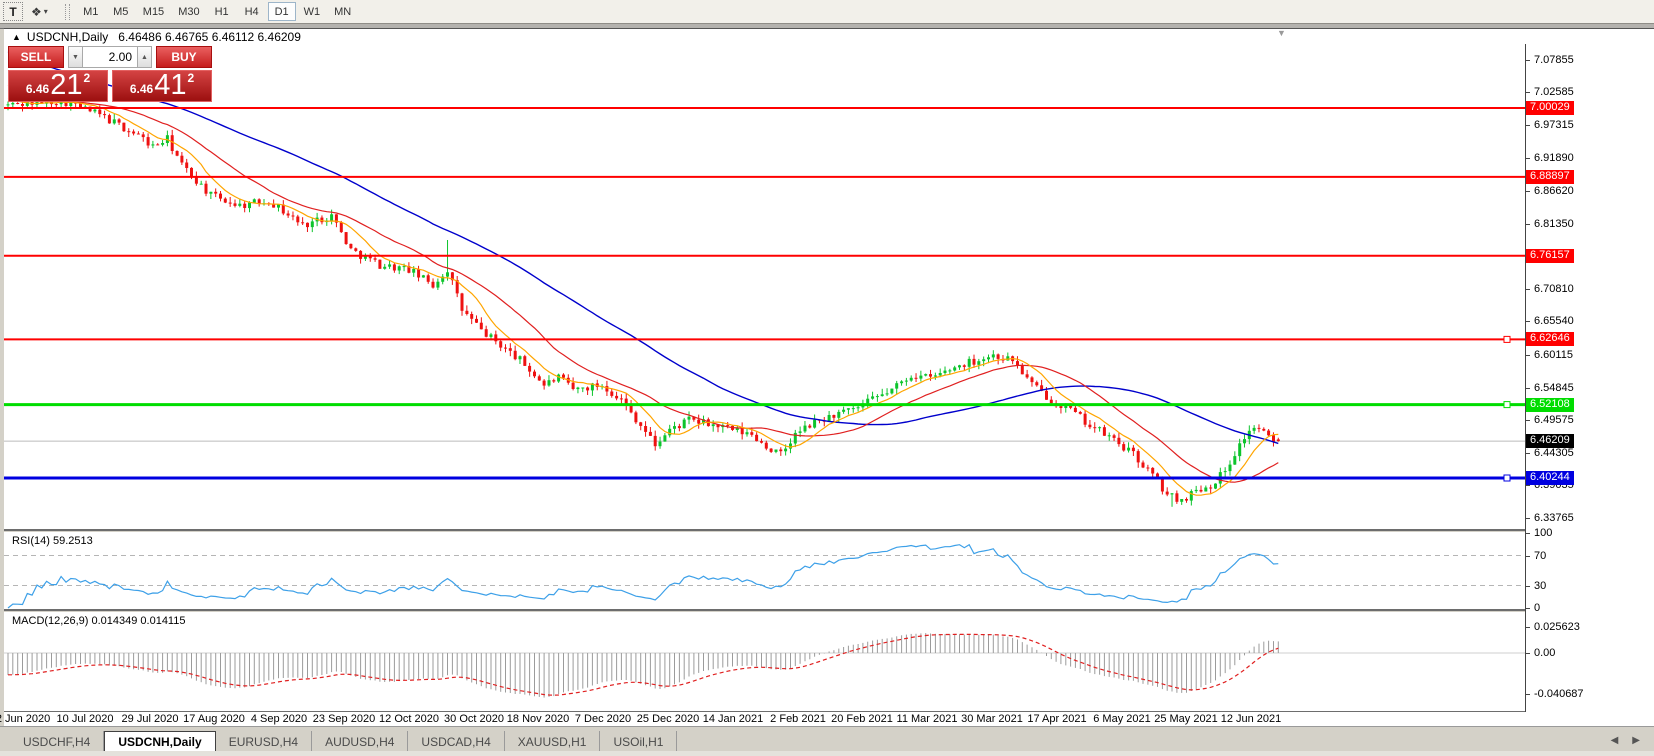 The image size is (1654, 756). What do you see at coordinates (279, 719) in the screenshot?
I see `date-tick-label: 4 Sep 2020` at bounding box center [279, 719].